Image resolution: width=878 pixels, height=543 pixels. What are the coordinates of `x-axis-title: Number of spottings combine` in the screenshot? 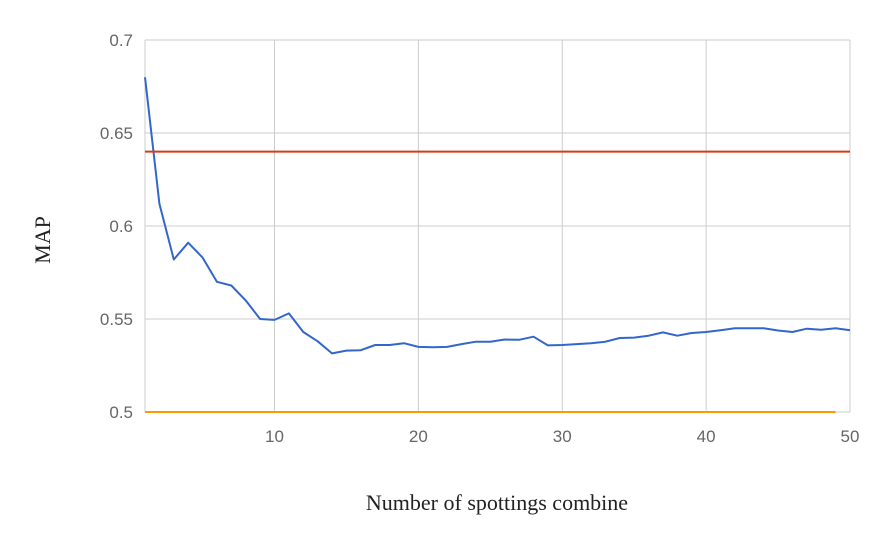 It's located at (497, 502).